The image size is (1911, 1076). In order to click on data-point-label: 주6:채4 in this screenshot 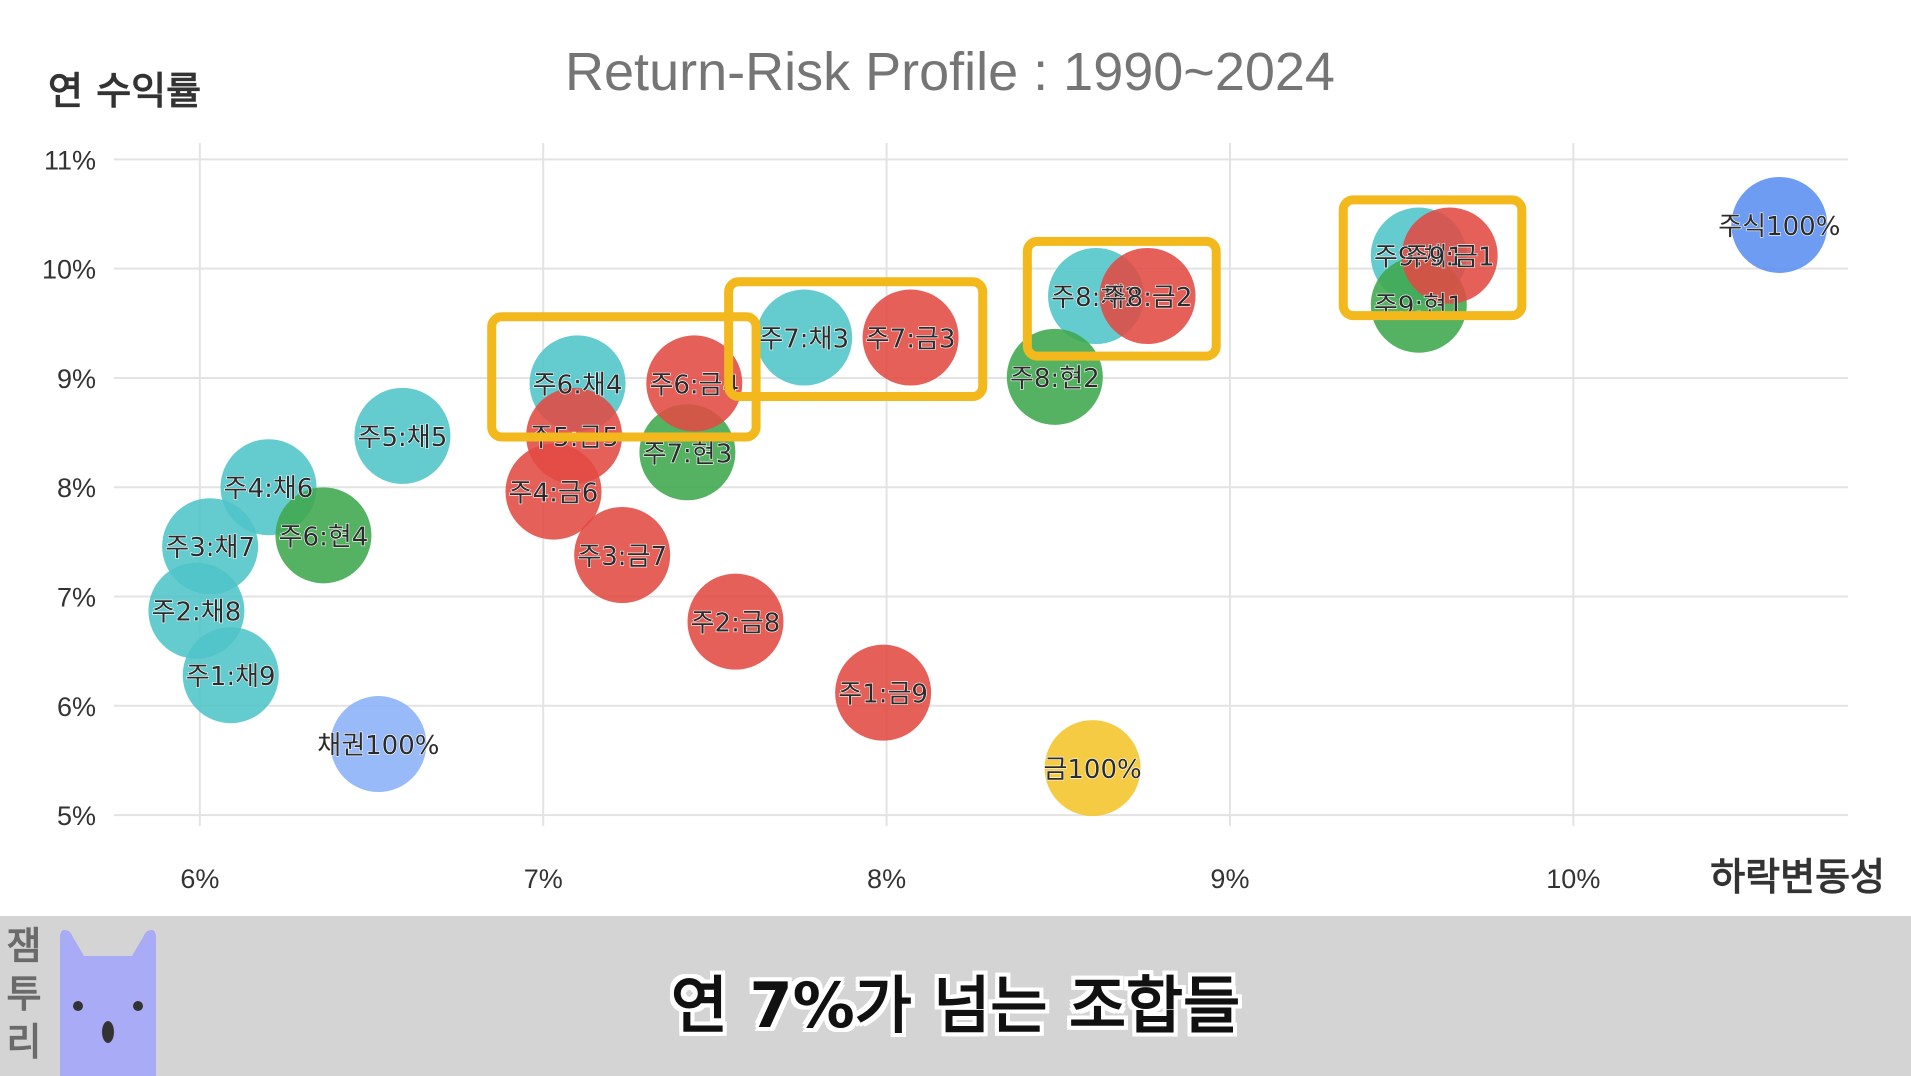, I will do `click(578, 385)`.